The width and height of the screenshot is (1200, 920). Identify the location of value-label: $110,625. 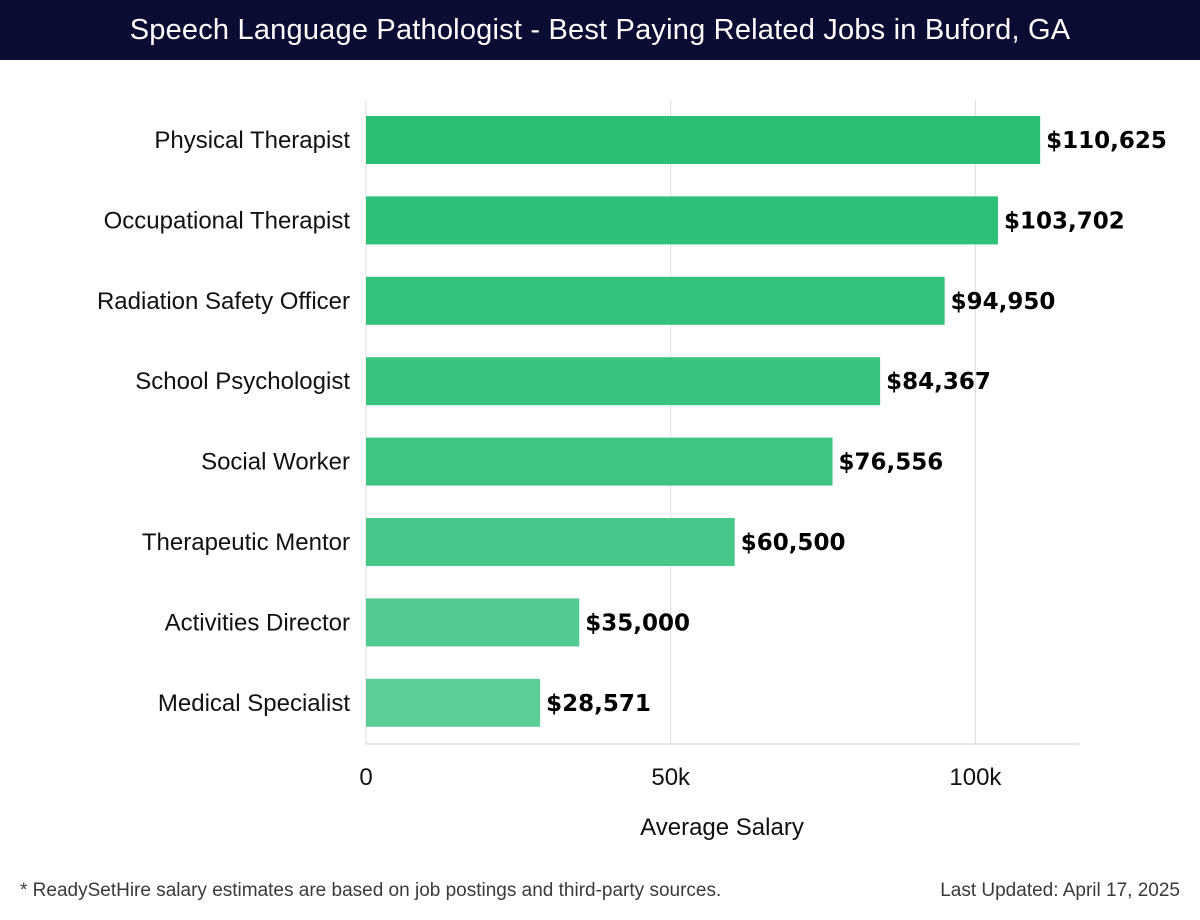
(1106, 141).